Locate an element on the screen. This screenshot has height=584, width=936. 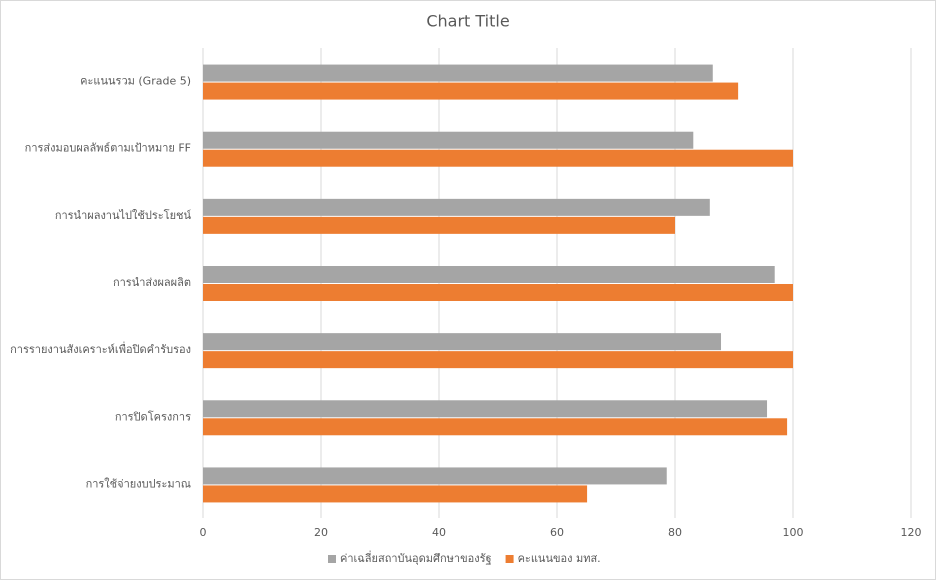
y-tick-label: คะแนนรวม (Grade 5) is located at coordinates (135, 81).